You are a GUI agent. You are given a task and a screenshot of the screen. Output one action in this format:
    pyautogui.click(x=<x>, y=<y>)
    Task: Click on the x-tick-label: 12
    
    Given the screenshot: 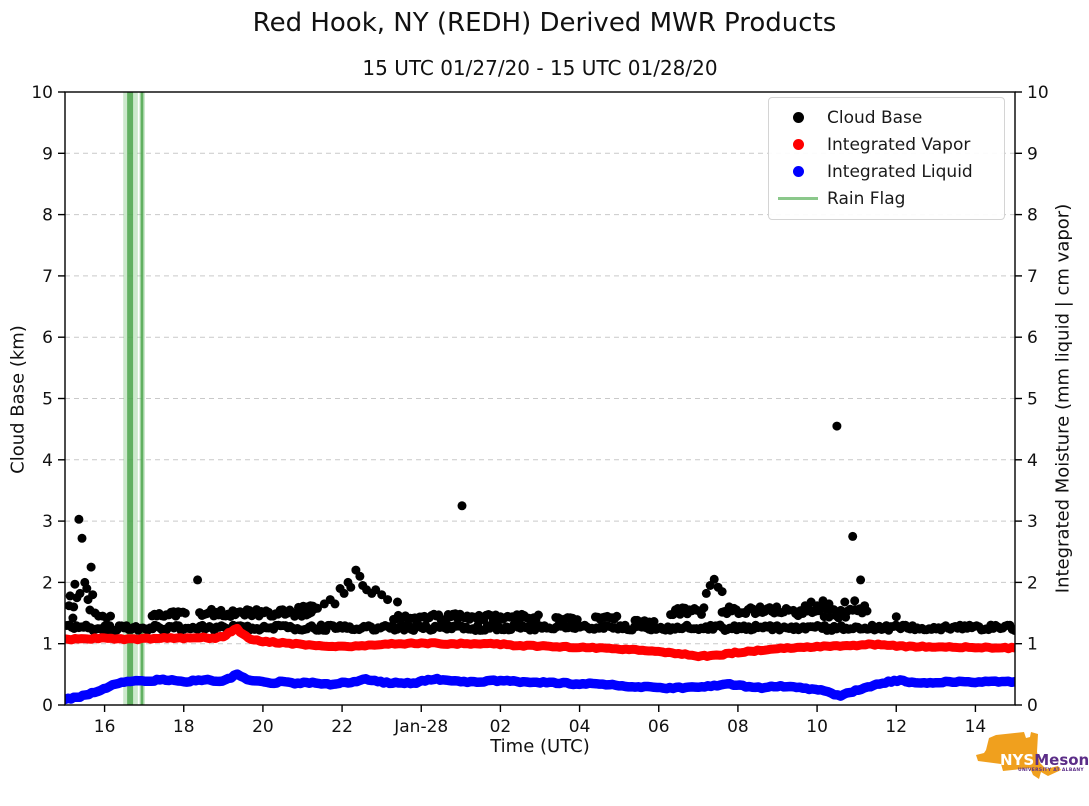 What is the action you would take?
    pyautogui.click(x=896, y=727)
    